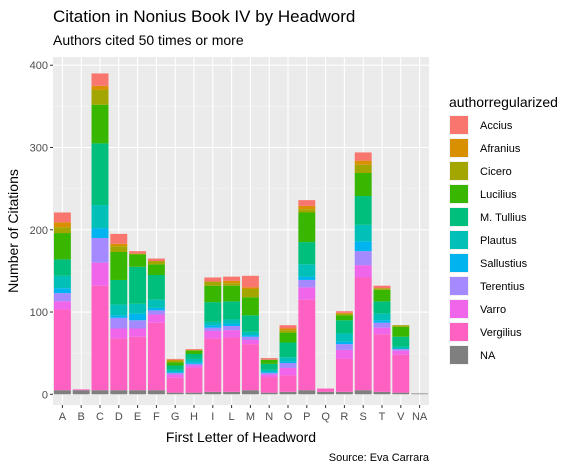 This screenshot has height=471, width=578. What do you see at coordinates (213, 312) in the screenshot?
I see `bar-segment-I-m-tullius` at bounding box center [213, 312].